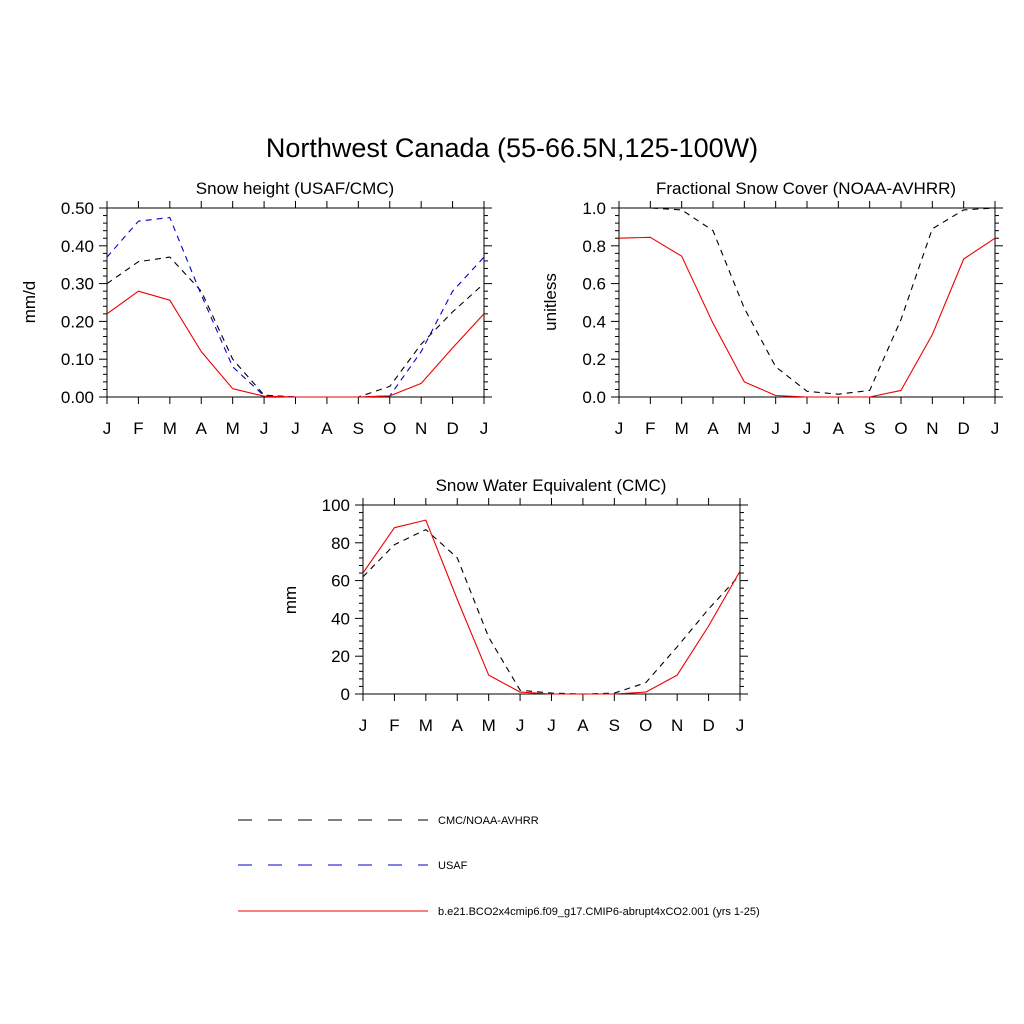 This screenshot has width=1024, height=1024. What do you see at coordinates (488, 821) in the screenshot?
I see `legend-label-cmc: CMC/NOAA-AVHRR` at bounding box center [488, 821].